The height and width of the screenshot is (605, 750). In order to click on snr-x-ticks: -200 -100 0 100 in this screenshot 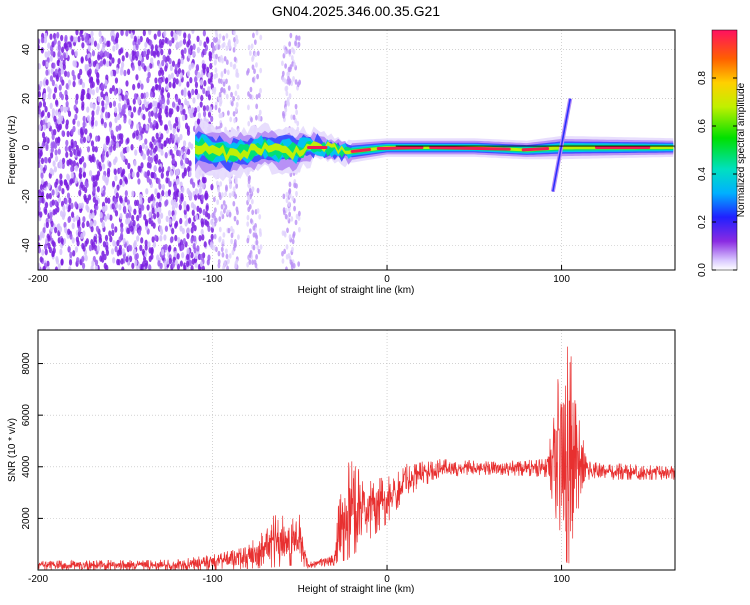, I will do `click(299, 575)`.